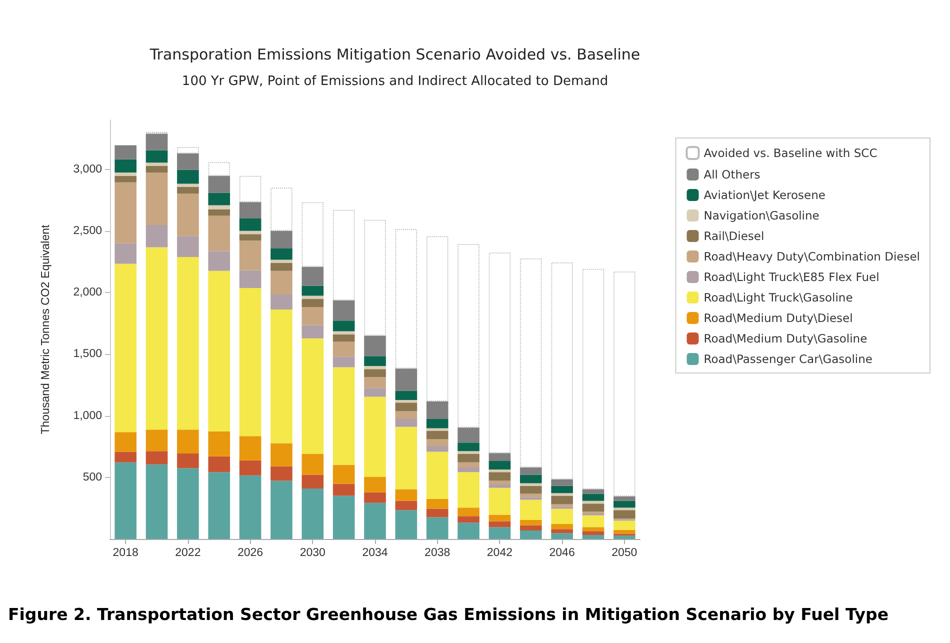 The width and height of the screenshot is (950, 643). Describe the element at coordinates (375, 553) in the screenshot. I see `x-tick-label: 2034` at that location.